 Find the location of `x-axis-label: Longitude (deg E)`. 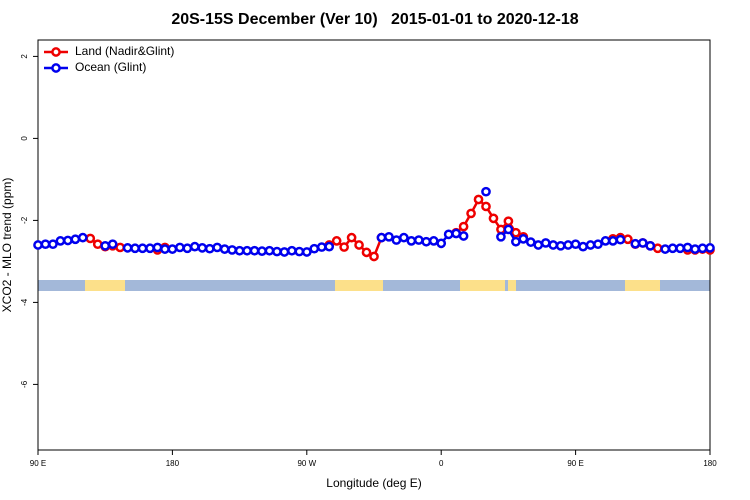

x-axis-label: Longitude (deg E) is located at coordinates (373, 483).